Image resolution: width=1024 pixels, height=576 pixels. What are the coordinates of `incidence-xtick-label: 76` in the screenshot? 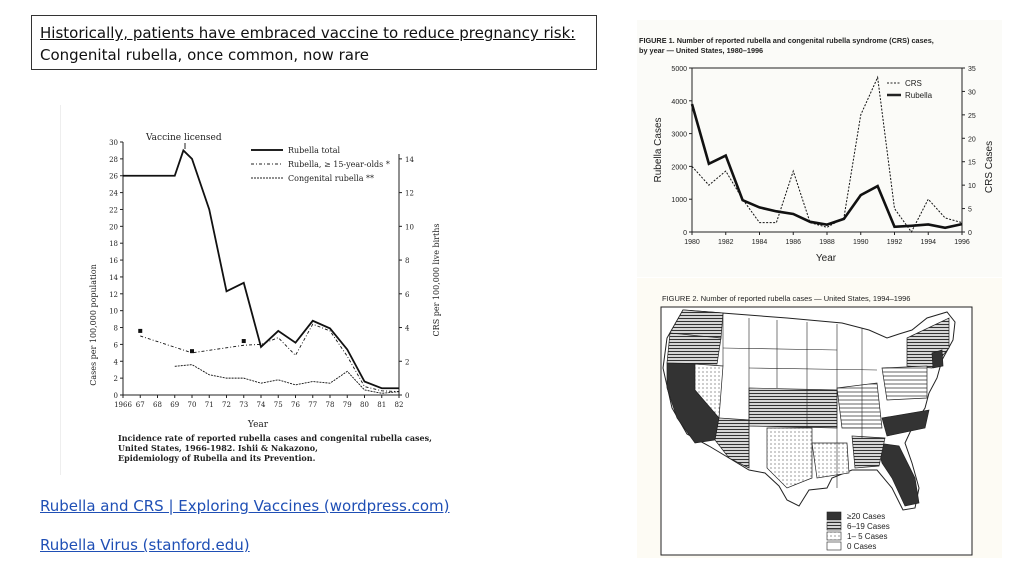 It's located at (295, 405).